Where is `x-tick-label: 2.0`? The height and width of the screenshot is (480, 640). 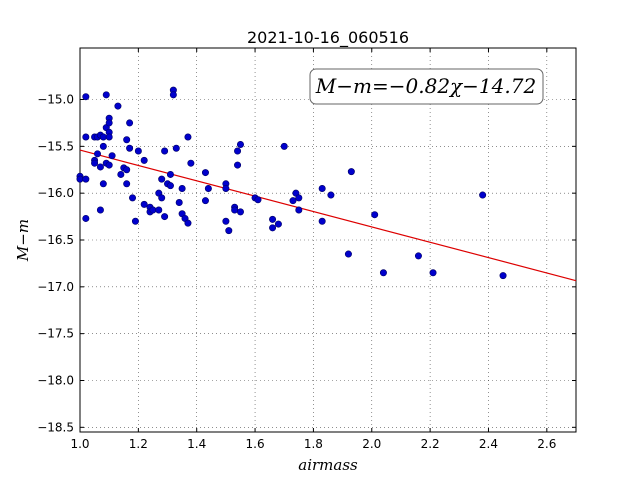 x-tick-label: 2.0 is located at coordinates (371, 444).